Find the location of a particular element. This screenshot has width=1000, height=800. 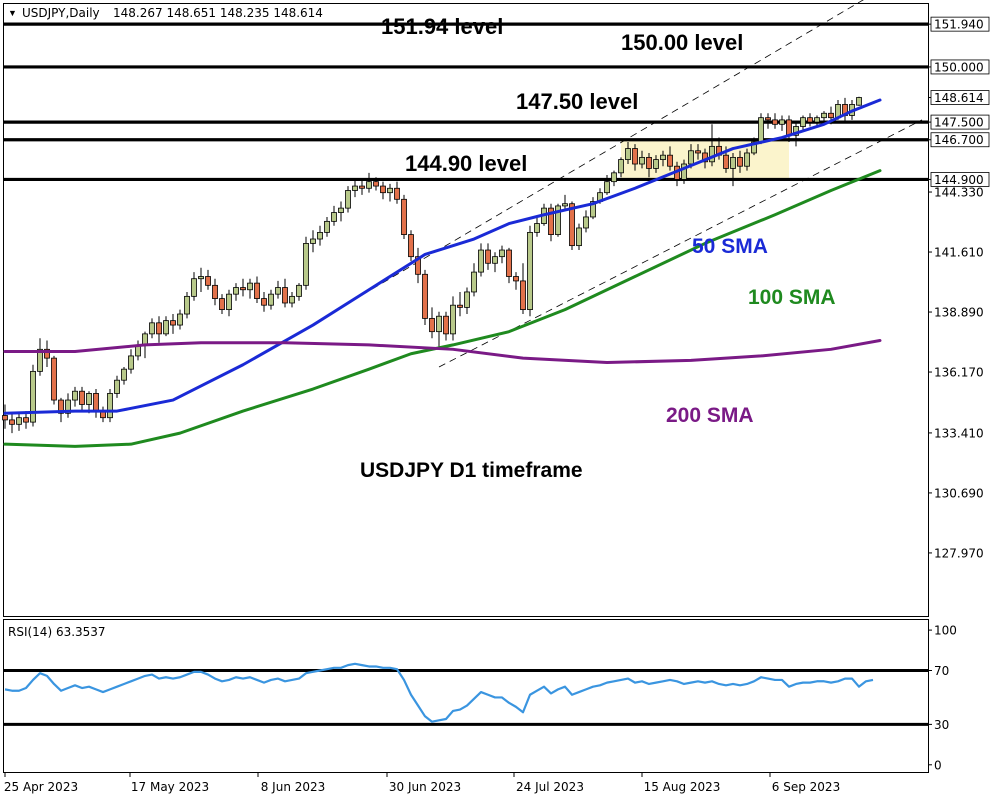

chart-title: USDJPY D1 timeframe is located at coordinates (471, 470).